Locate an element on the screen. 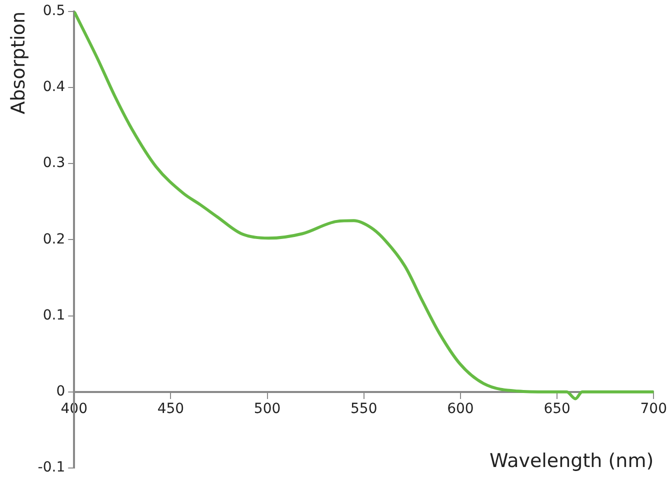 Image resolution: width=670 pixels, height=480 pixels. x-axis-title: Wavelength (nm) is located at coordinates (572, 461).